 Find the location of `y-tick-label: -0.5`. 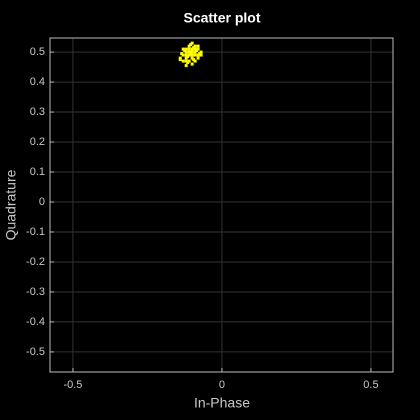

y-tick-label: -0.5 is located at coordinates (35, 352).